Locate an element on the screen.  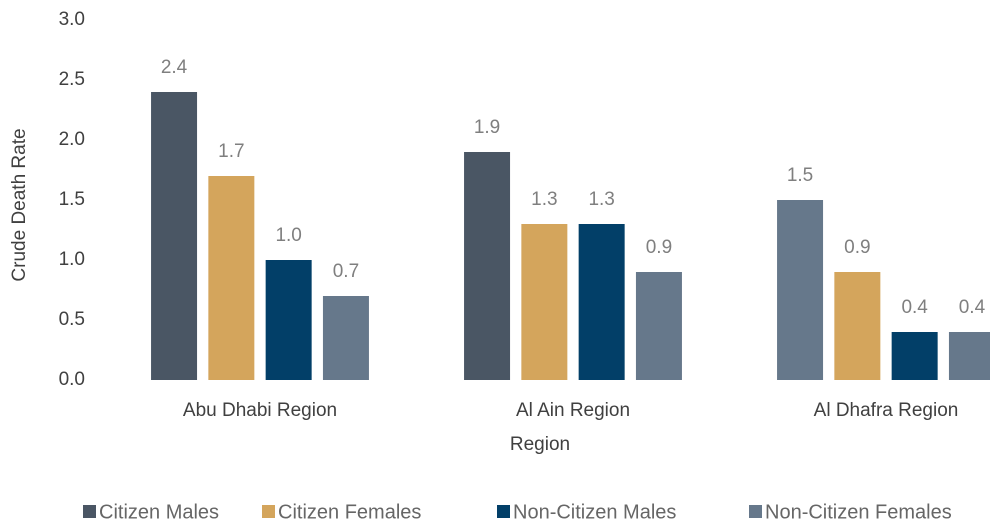
value-label: 2.4 is located at coordinates (174, 67).